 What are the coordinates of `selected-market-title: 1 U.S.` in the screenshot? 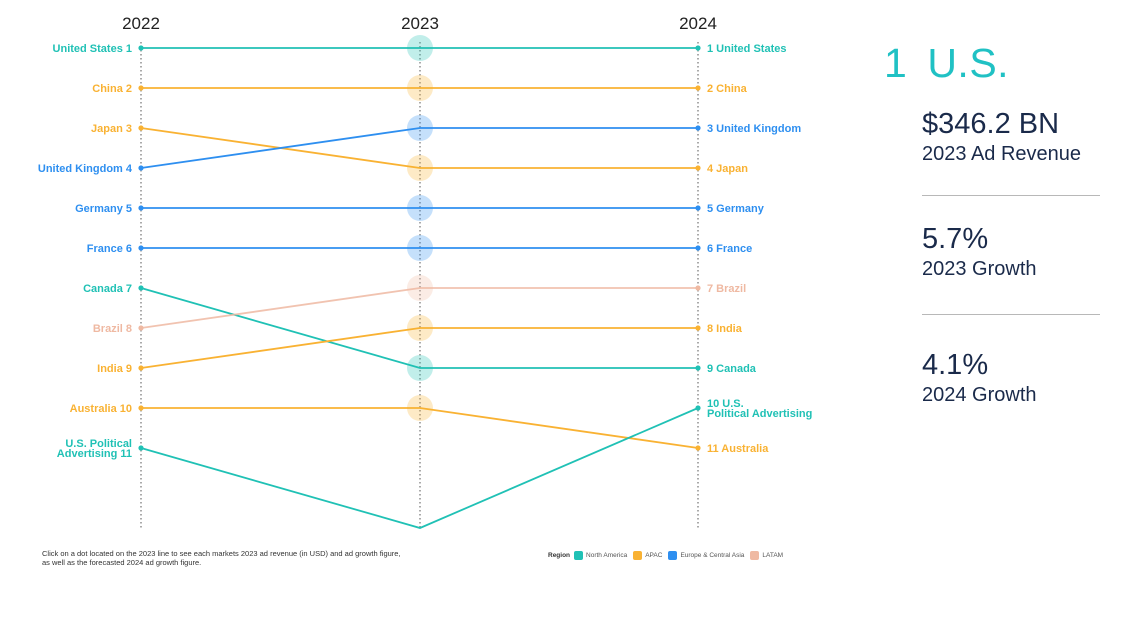 It's located at (1004, 63).